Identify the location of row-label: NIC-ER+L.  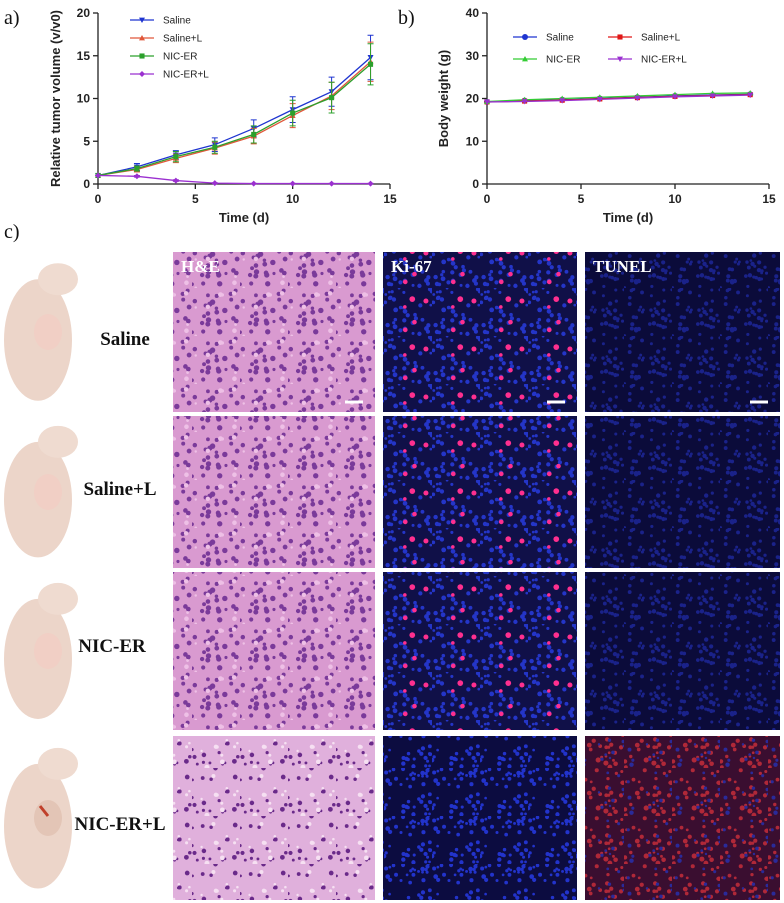
(119, 824).